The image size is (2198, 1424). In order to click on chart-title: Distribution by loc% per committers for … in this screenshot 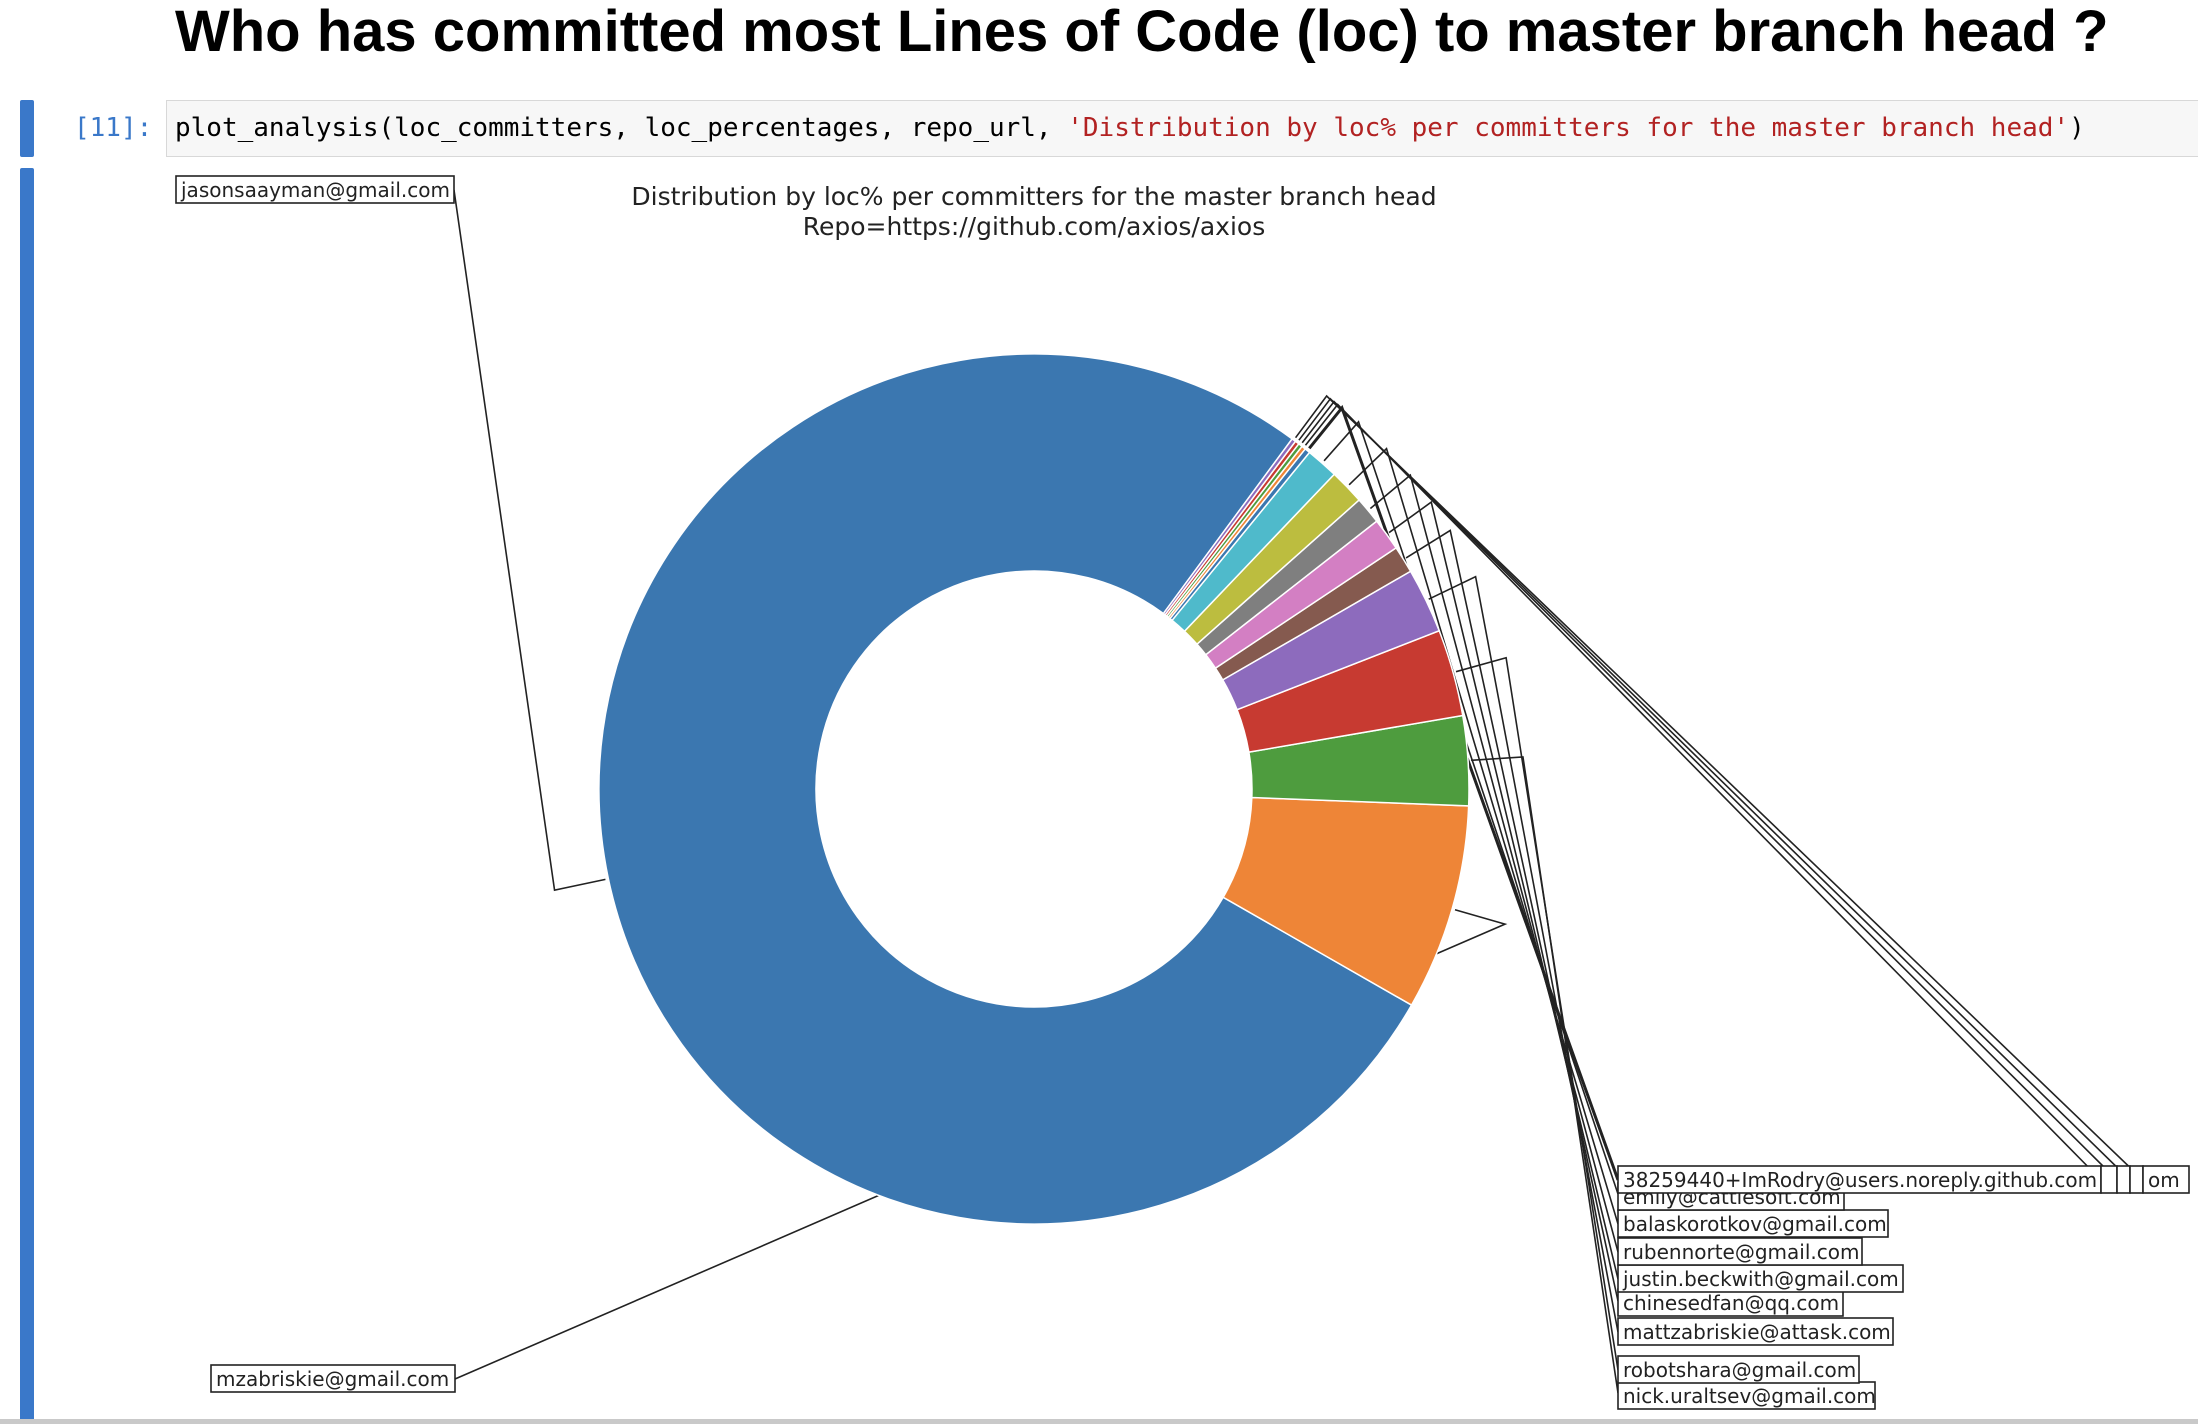, I will do `click(1033, 196)`.